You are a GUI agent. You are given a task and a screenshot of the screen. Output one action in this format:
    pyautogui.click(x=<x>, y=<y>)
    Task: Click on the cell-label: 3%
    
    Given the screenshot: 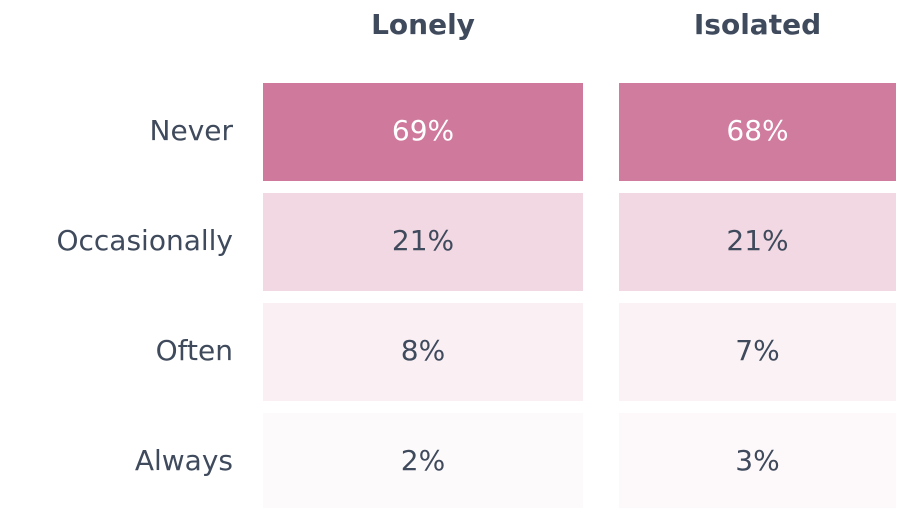 What is the action you would take?
    pyautogui.click(x=757, y=460)
    